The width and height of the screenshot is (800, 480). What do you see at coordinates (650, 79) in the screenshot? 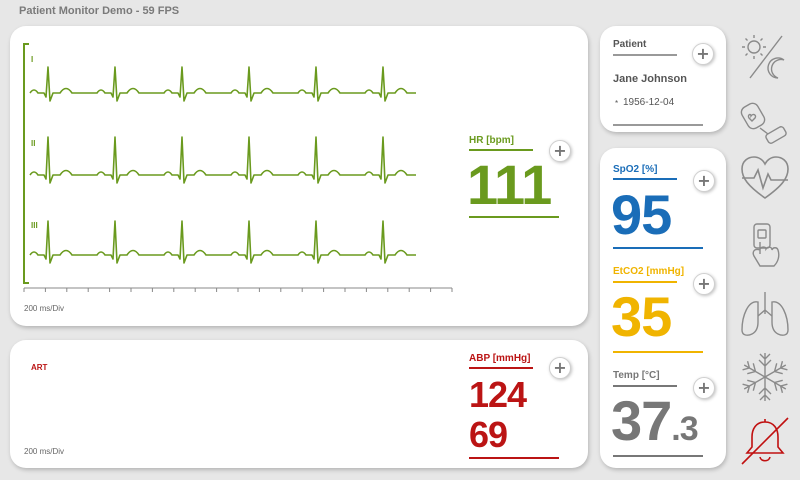
I see `patient-name: Jane Johnson` at bounding box center [650, 79].